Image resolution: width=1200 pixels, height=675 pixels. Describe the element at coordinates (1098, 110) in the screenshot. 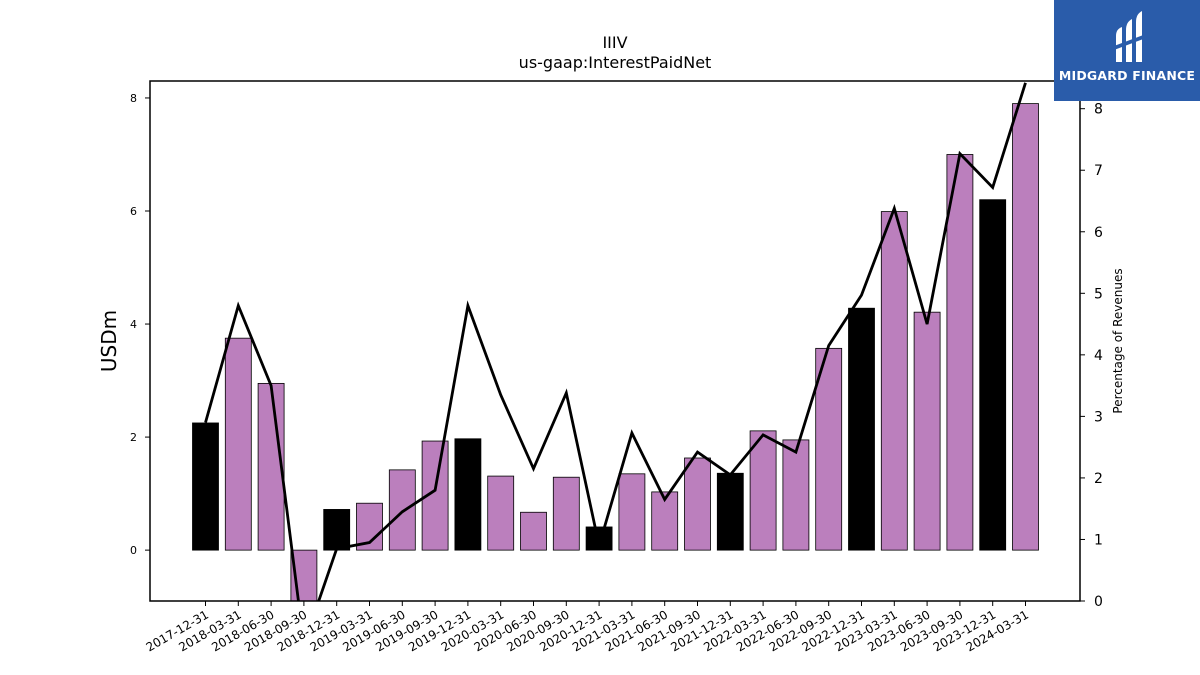

I see `y2-tick-label: 8` at that location.